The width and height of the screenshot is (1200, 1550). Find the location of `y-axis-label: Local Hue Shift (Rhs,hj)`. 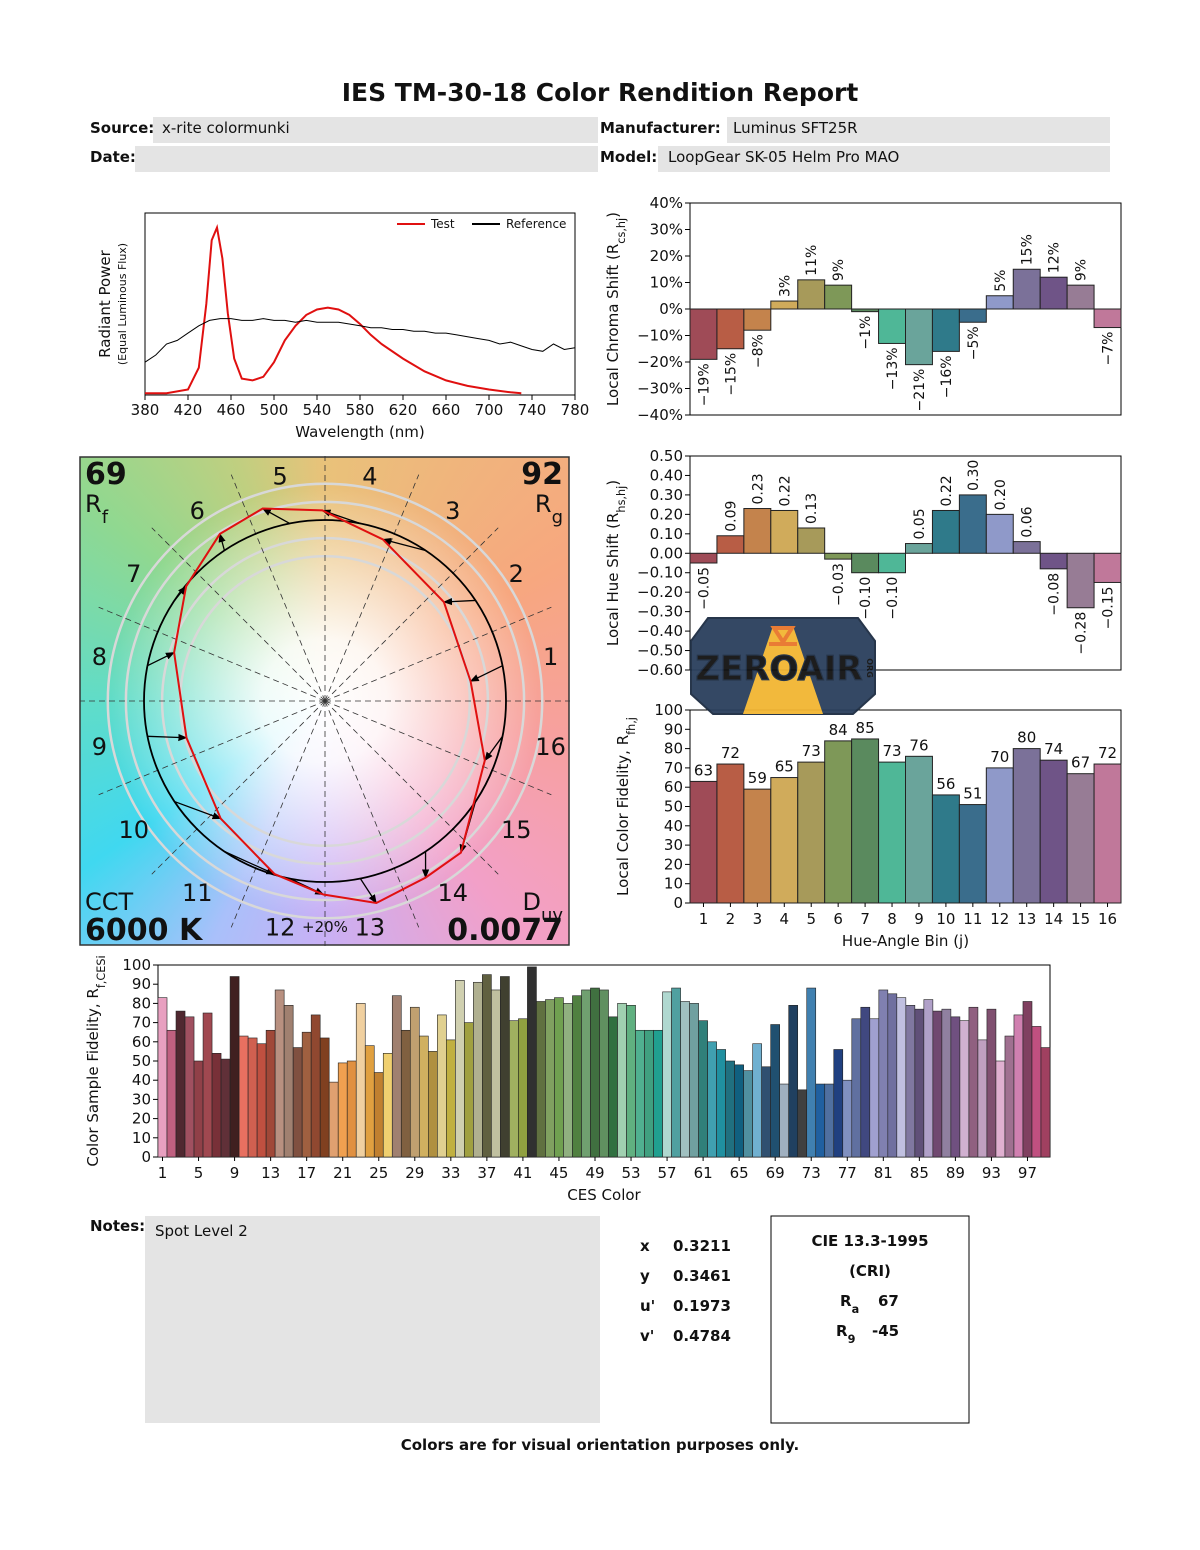

y-axis-label: Local Hue Shift (Rhs,hj) is located at coordinates (616, 563).